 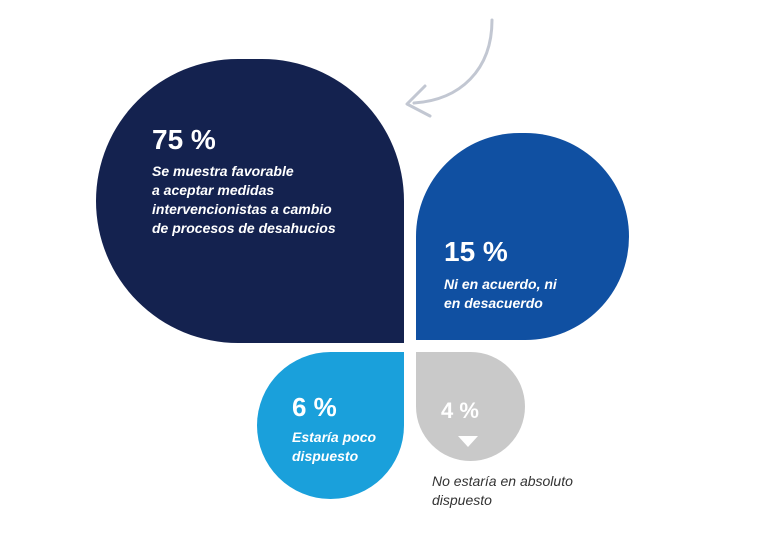 I want to click on petal-little-willing, so click(x=330, y=425).